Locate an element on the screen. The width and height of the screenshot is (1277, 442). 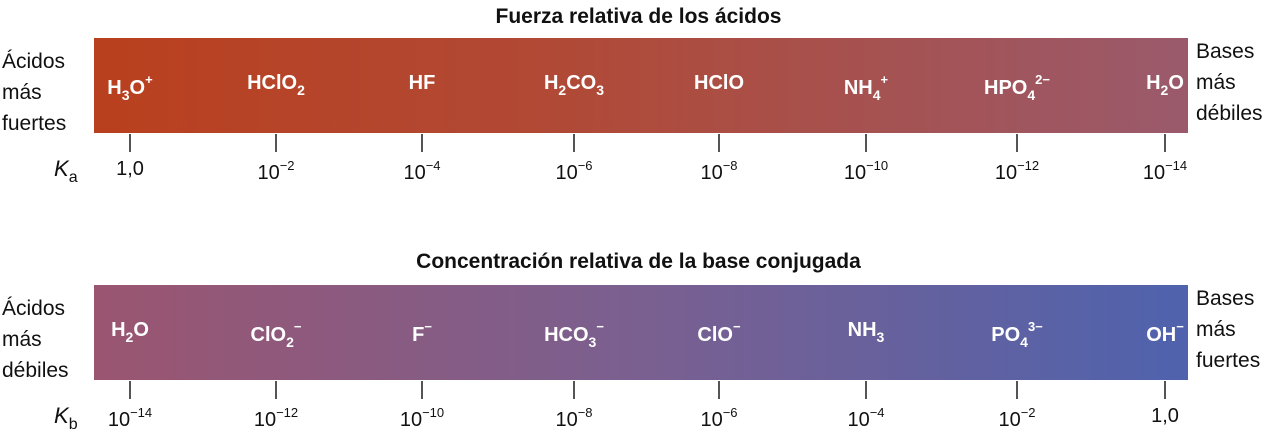
species-label: PO43− is located at coordinates (1017, 334).